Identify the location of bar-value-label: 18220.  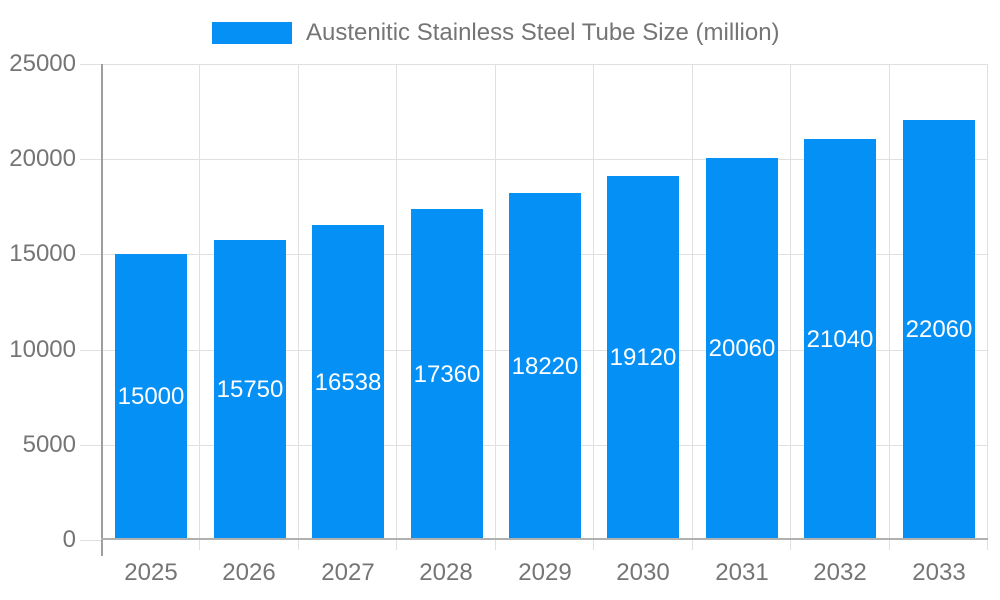
(545, 366).